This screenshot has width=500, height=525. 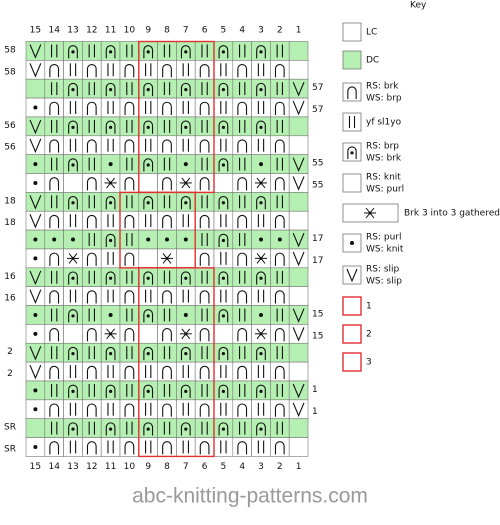 What do you see at coordinates (315, 412) in the screenshot?
I see `row-label: 1` at bounding box center [315, 412].